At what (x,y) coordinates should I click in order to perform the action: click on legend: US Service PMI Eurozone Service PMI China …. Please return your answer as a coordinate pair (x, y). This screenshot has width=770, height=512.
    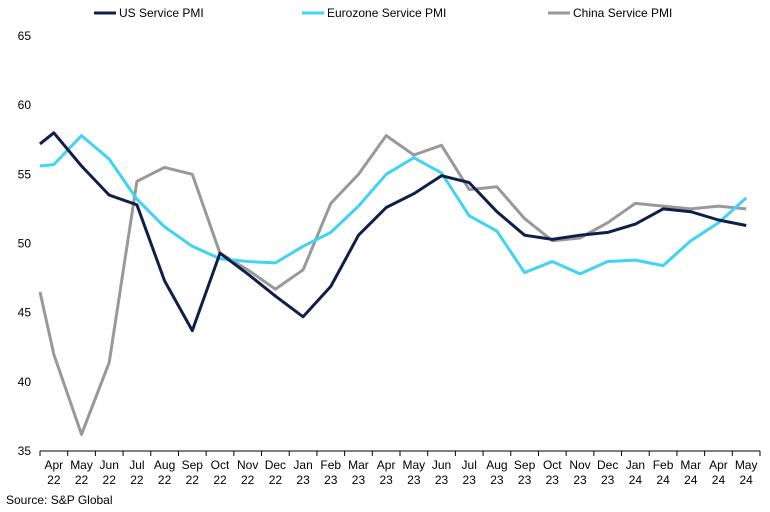
    Looking at the image, I should click on (383, 13).